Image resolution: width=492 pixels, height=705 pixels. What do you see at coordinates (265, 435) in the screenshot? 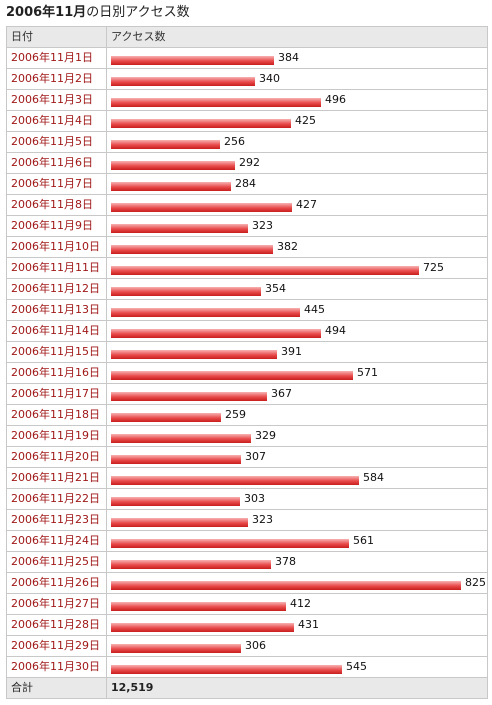
I see `access-value: 329` at bounding box center [265, 435].